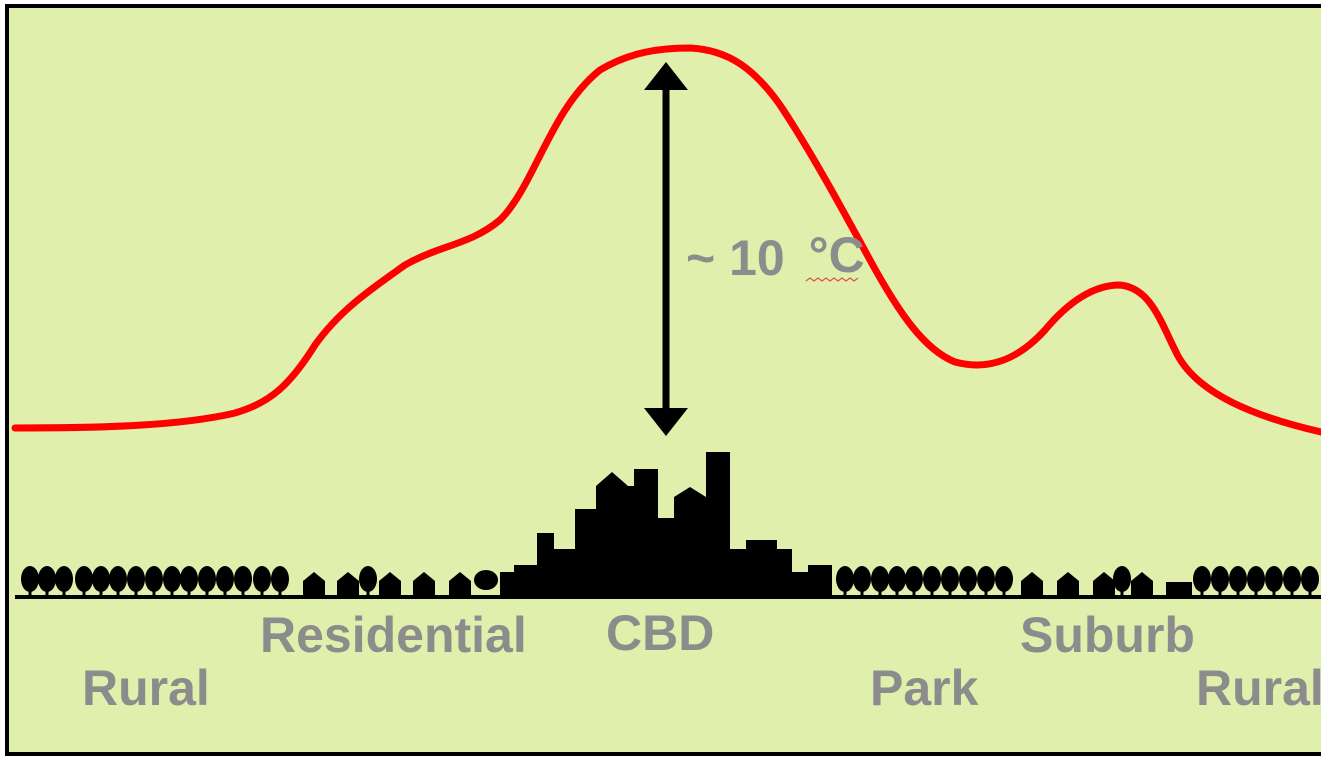 The image size is (1321, 760). I want to click on temperature-difference-arrow, so click(666, 249).